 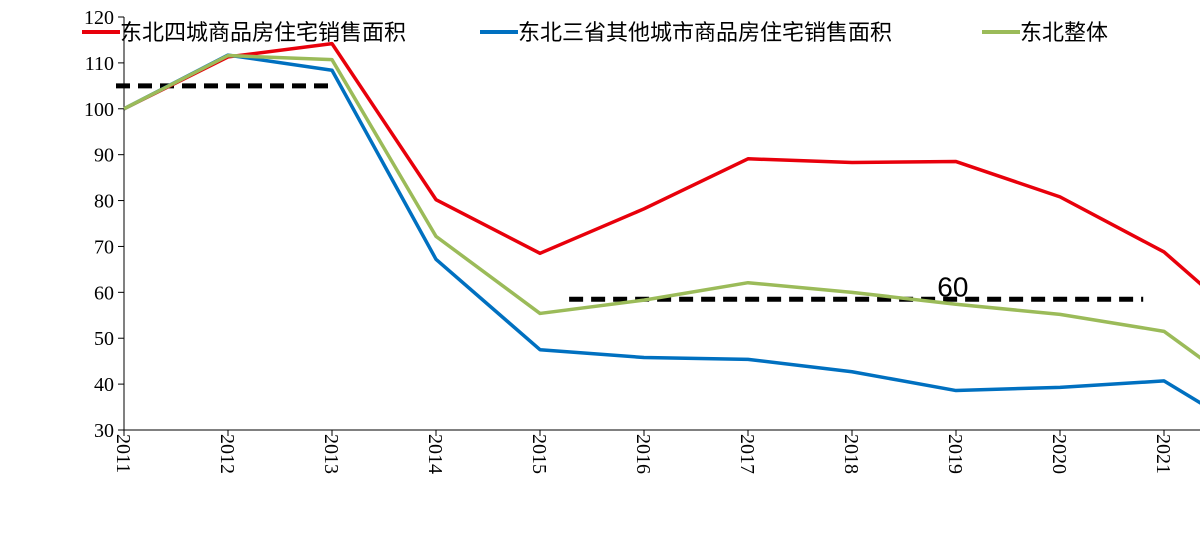 I want to click on x-tick-label: 2019, so click(x=955, y=454).